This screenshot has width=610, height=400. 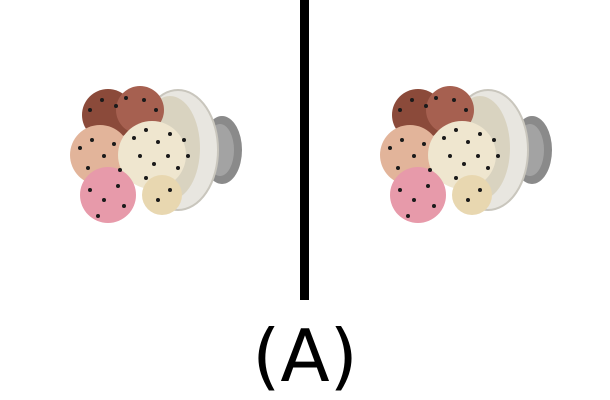 I want to click on figure-caption: (A), so click(x=305, y=356).